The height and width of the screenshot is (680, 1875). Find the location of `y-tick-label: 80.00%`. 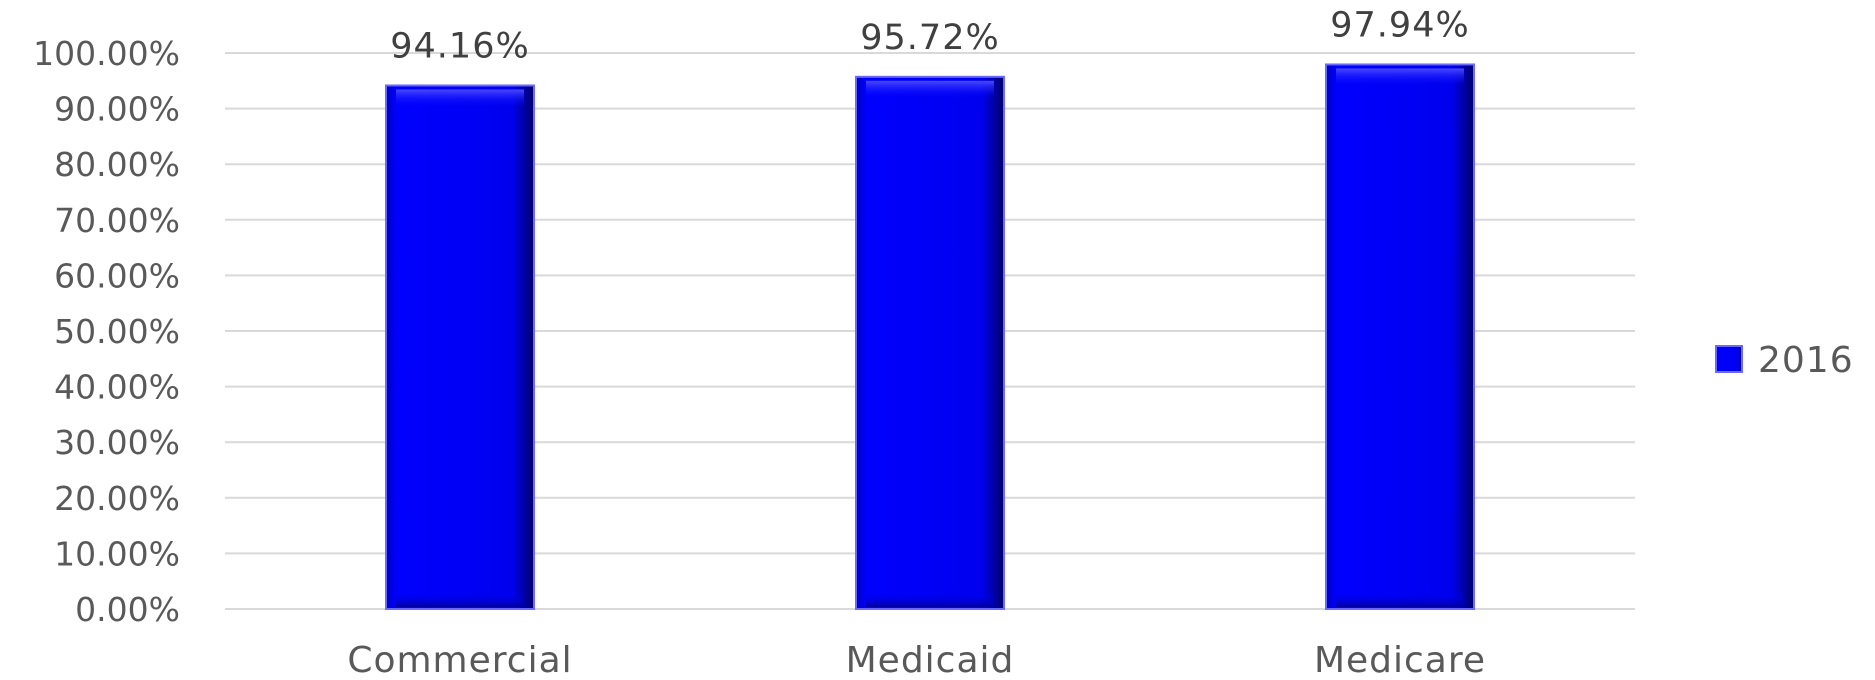

y-tick-label: 80.00% is located at coordinates (117, 164).